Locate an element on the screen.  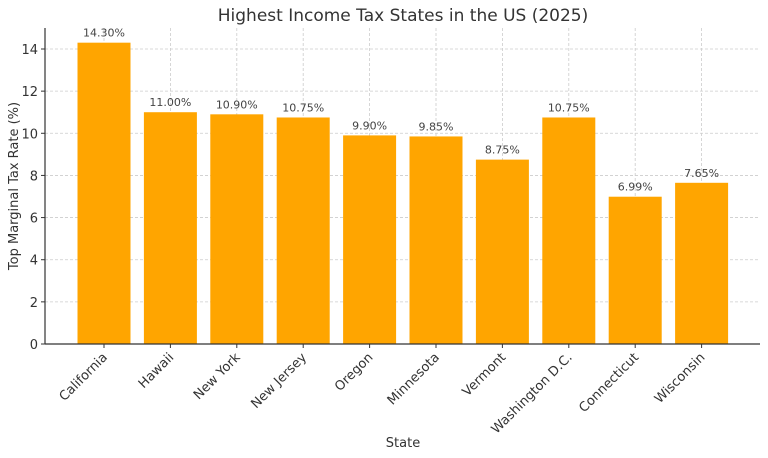
y-tick-label: 12 is located at coordinates (29, 92).